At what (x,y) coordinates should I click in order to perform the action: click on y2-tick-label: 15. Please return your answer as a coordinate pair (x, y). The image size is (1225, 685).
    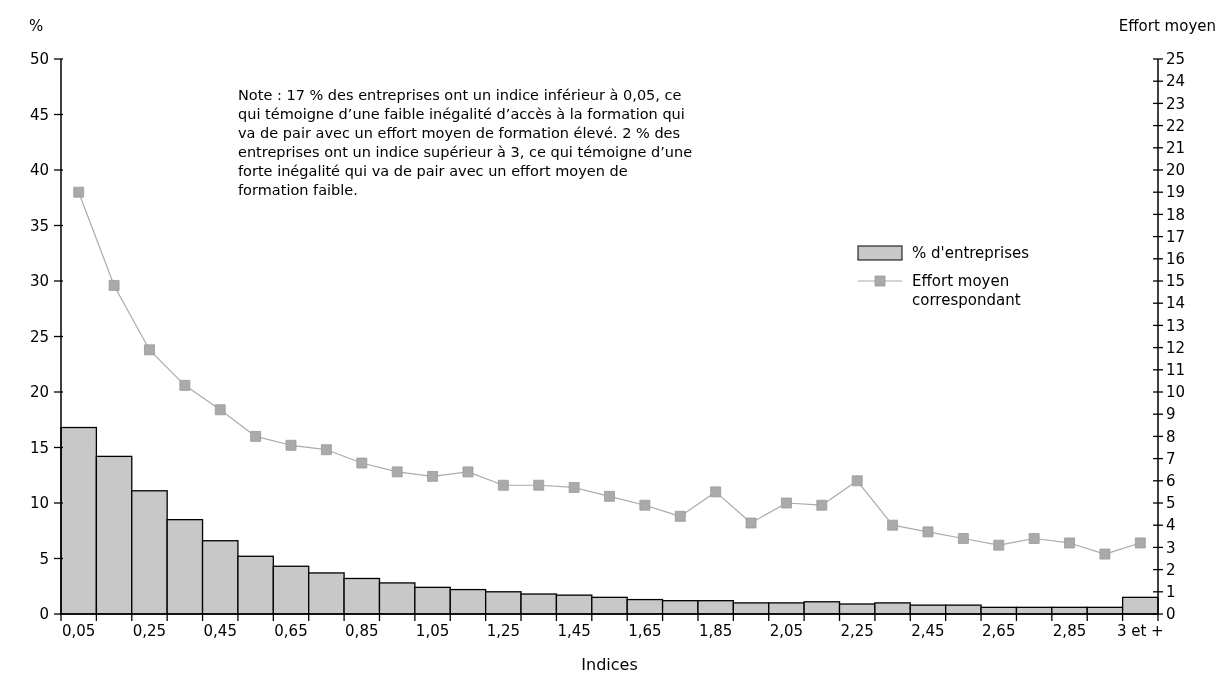
    Looking at the image, I should click on (1176, 281).